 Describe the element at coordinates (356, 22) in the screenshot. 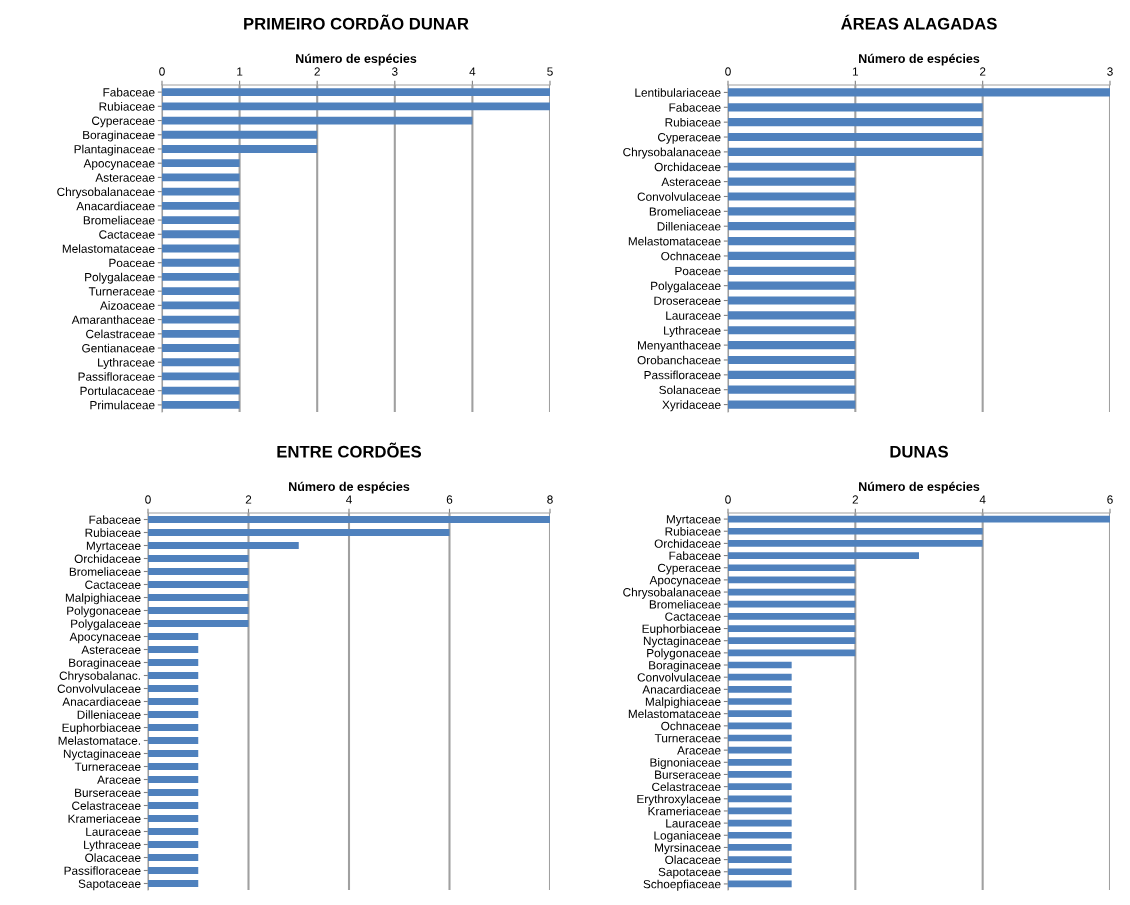

I see `chart-title: PRIMEIRO CORDÃO DUNAR` at that location.